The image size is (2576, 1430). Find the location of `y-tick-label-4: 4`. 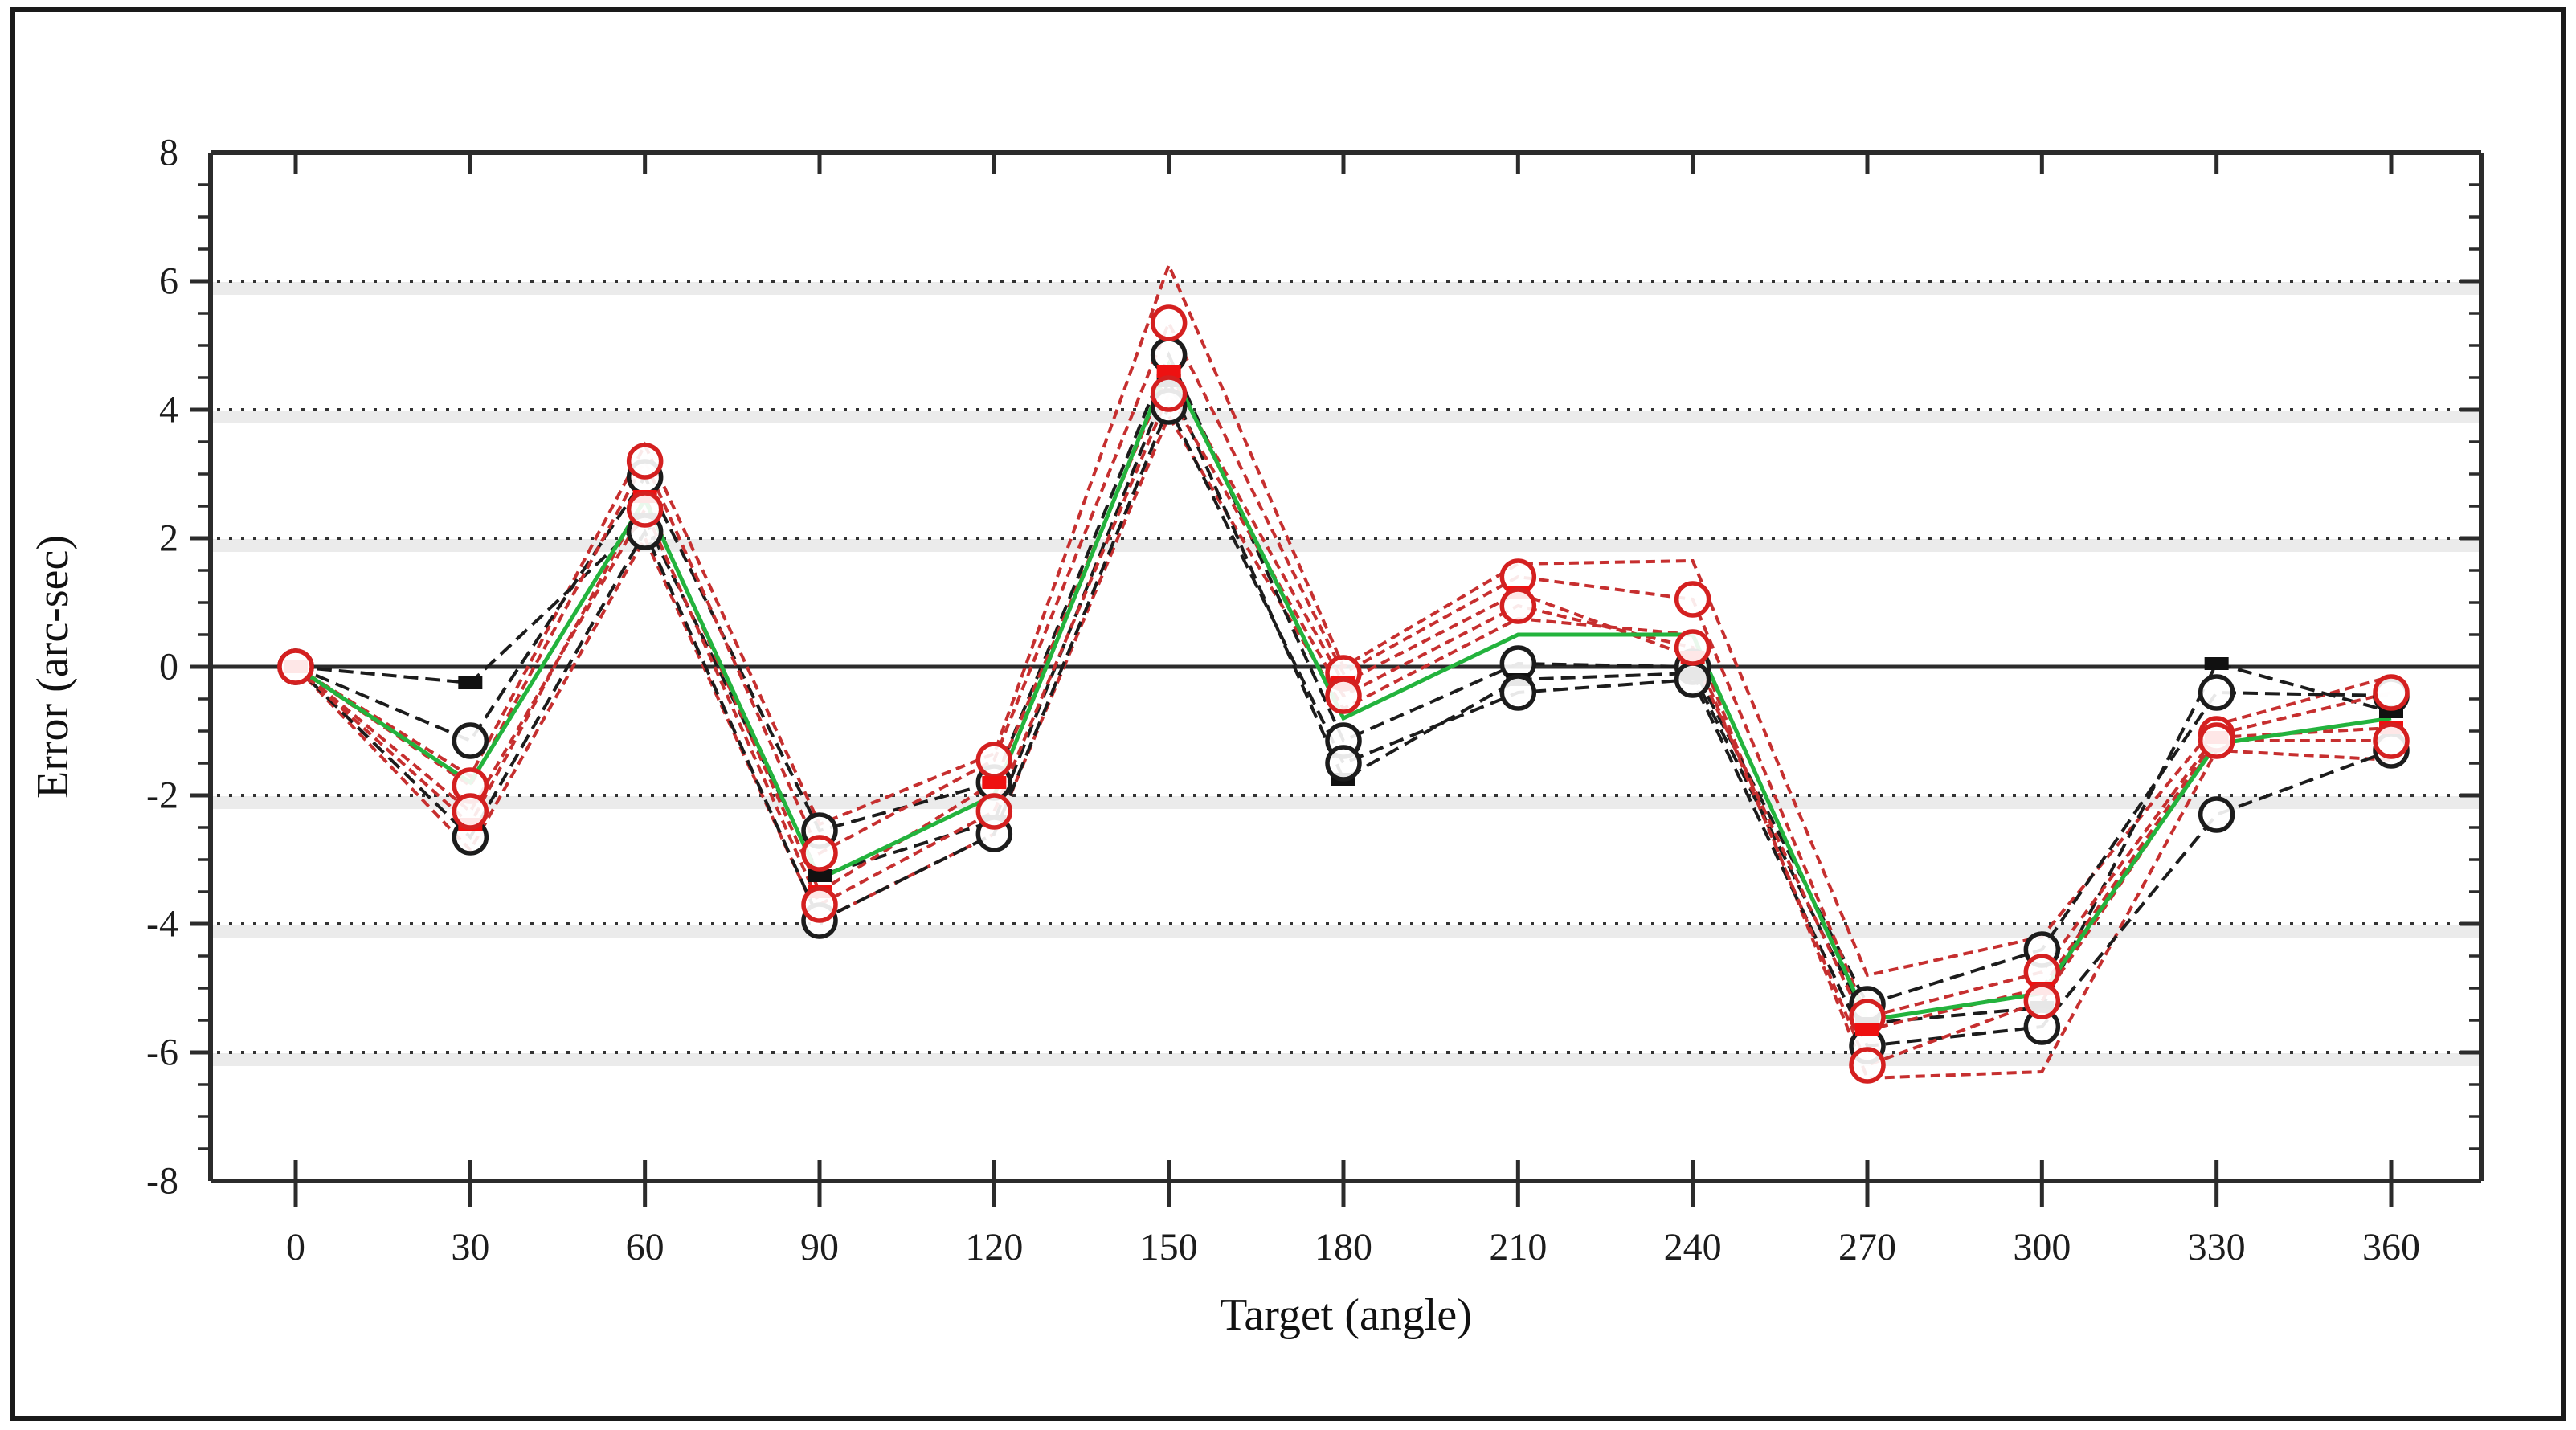

y-tick-label-4: 4 is located at coordinates (169, 410).